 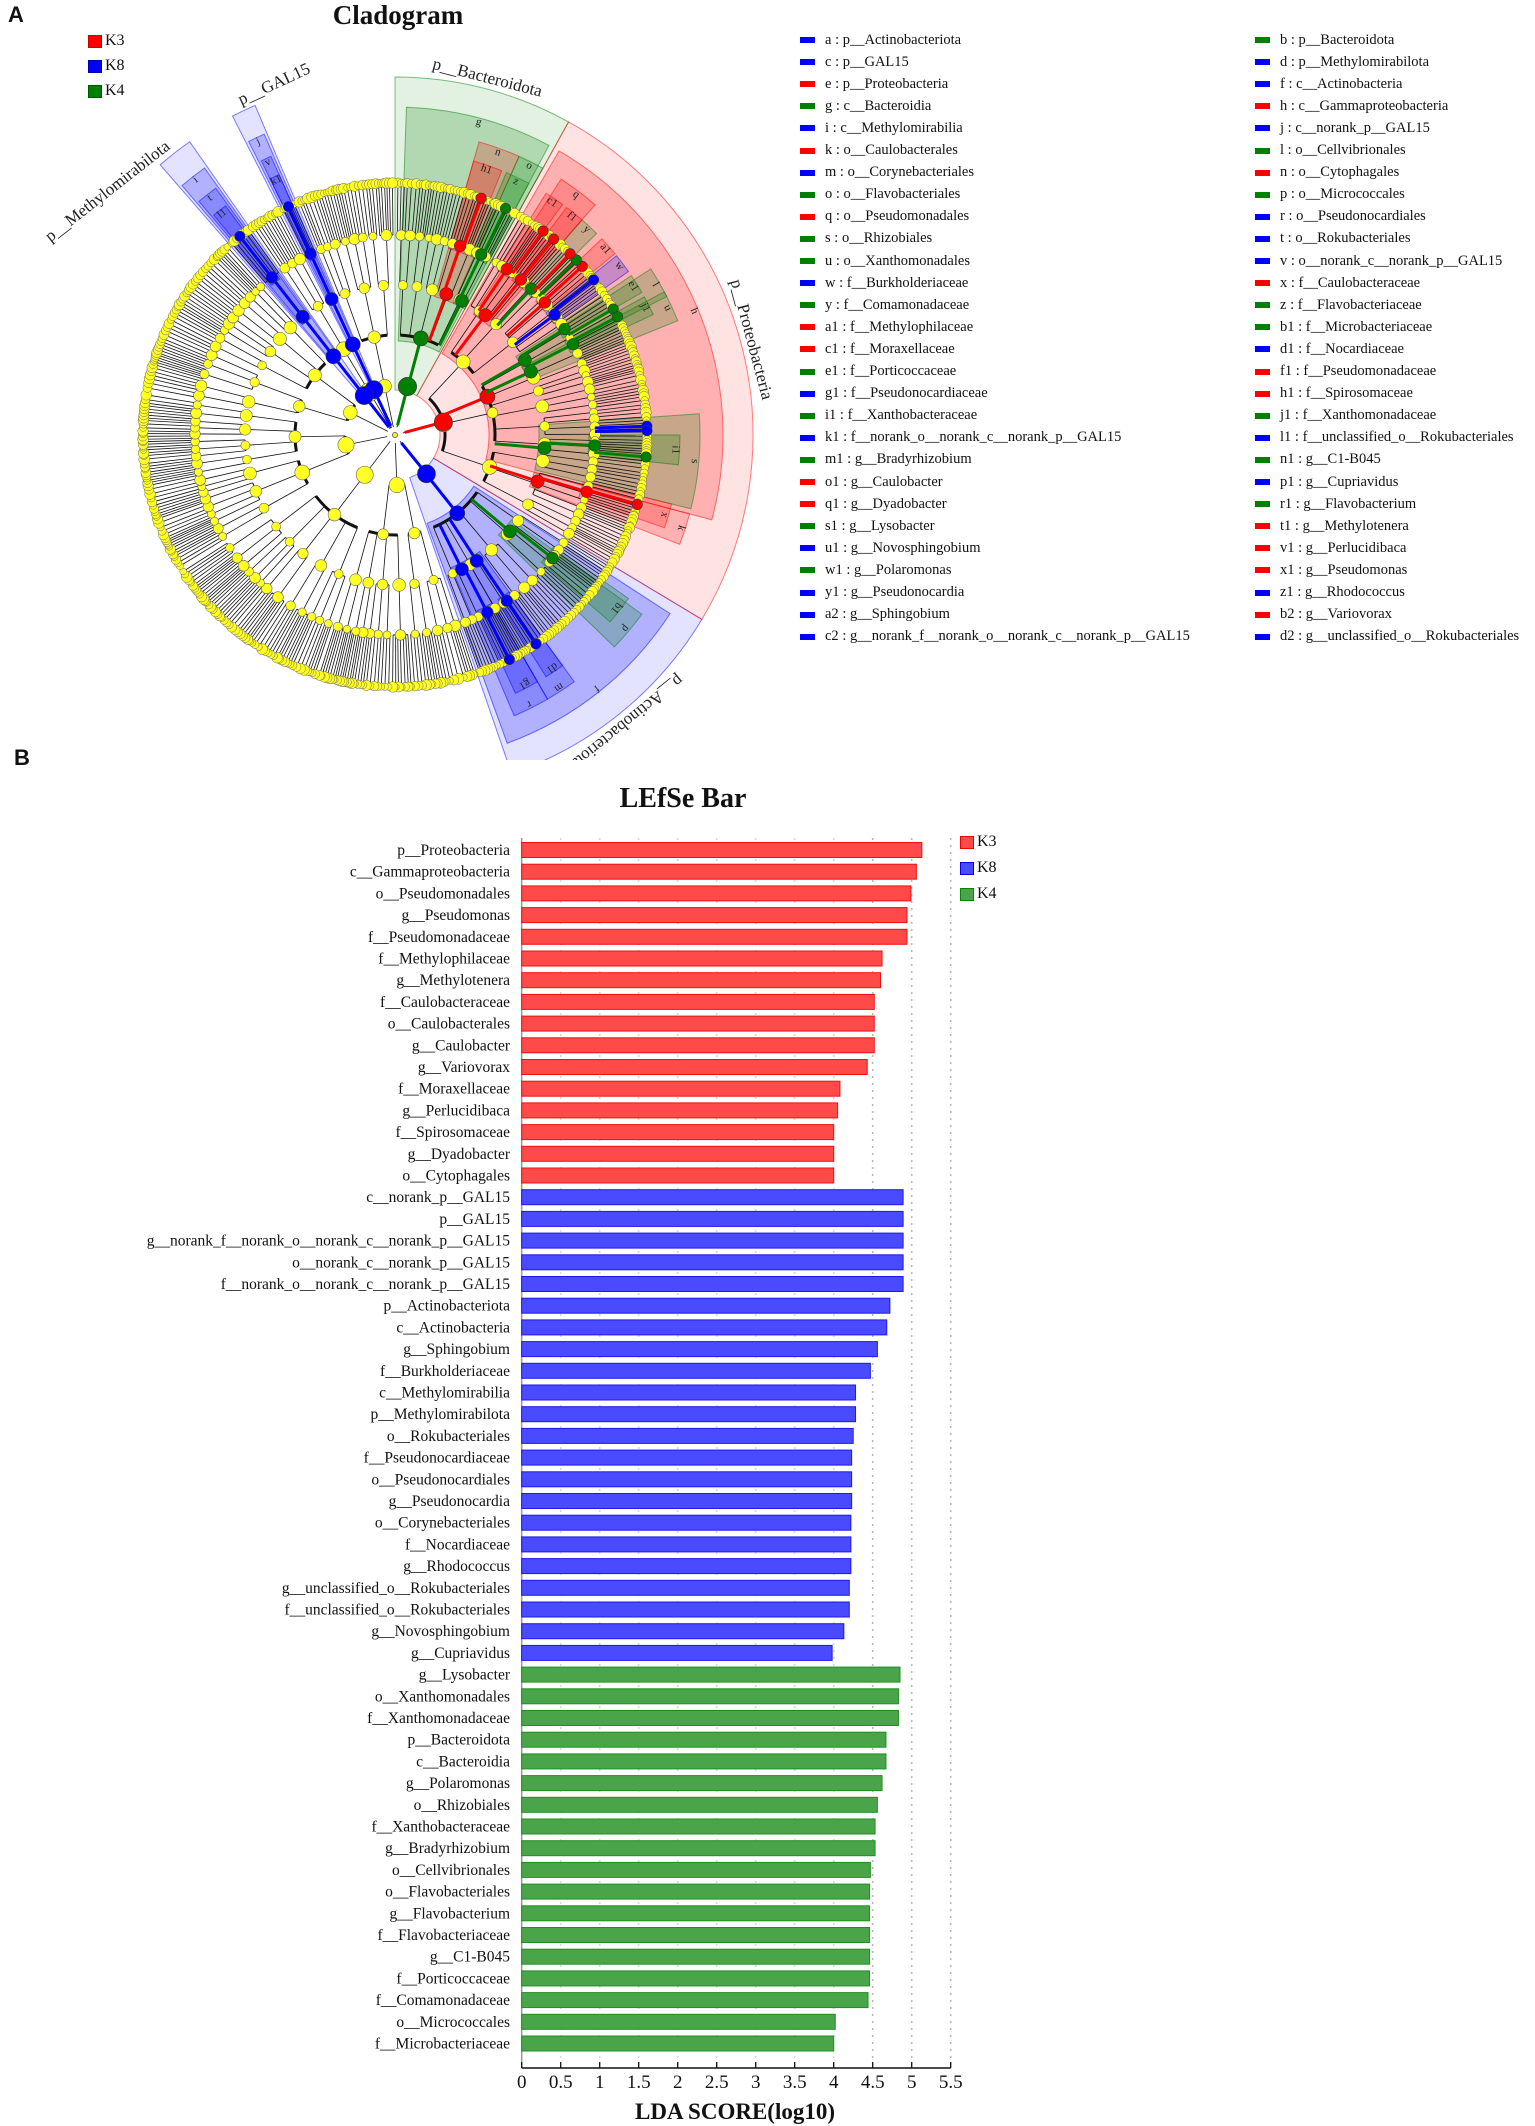 What do you see at coordinates (516, 181) in the screenshot?
I see `clade-label-group: z` at bounding box center [516, 181].